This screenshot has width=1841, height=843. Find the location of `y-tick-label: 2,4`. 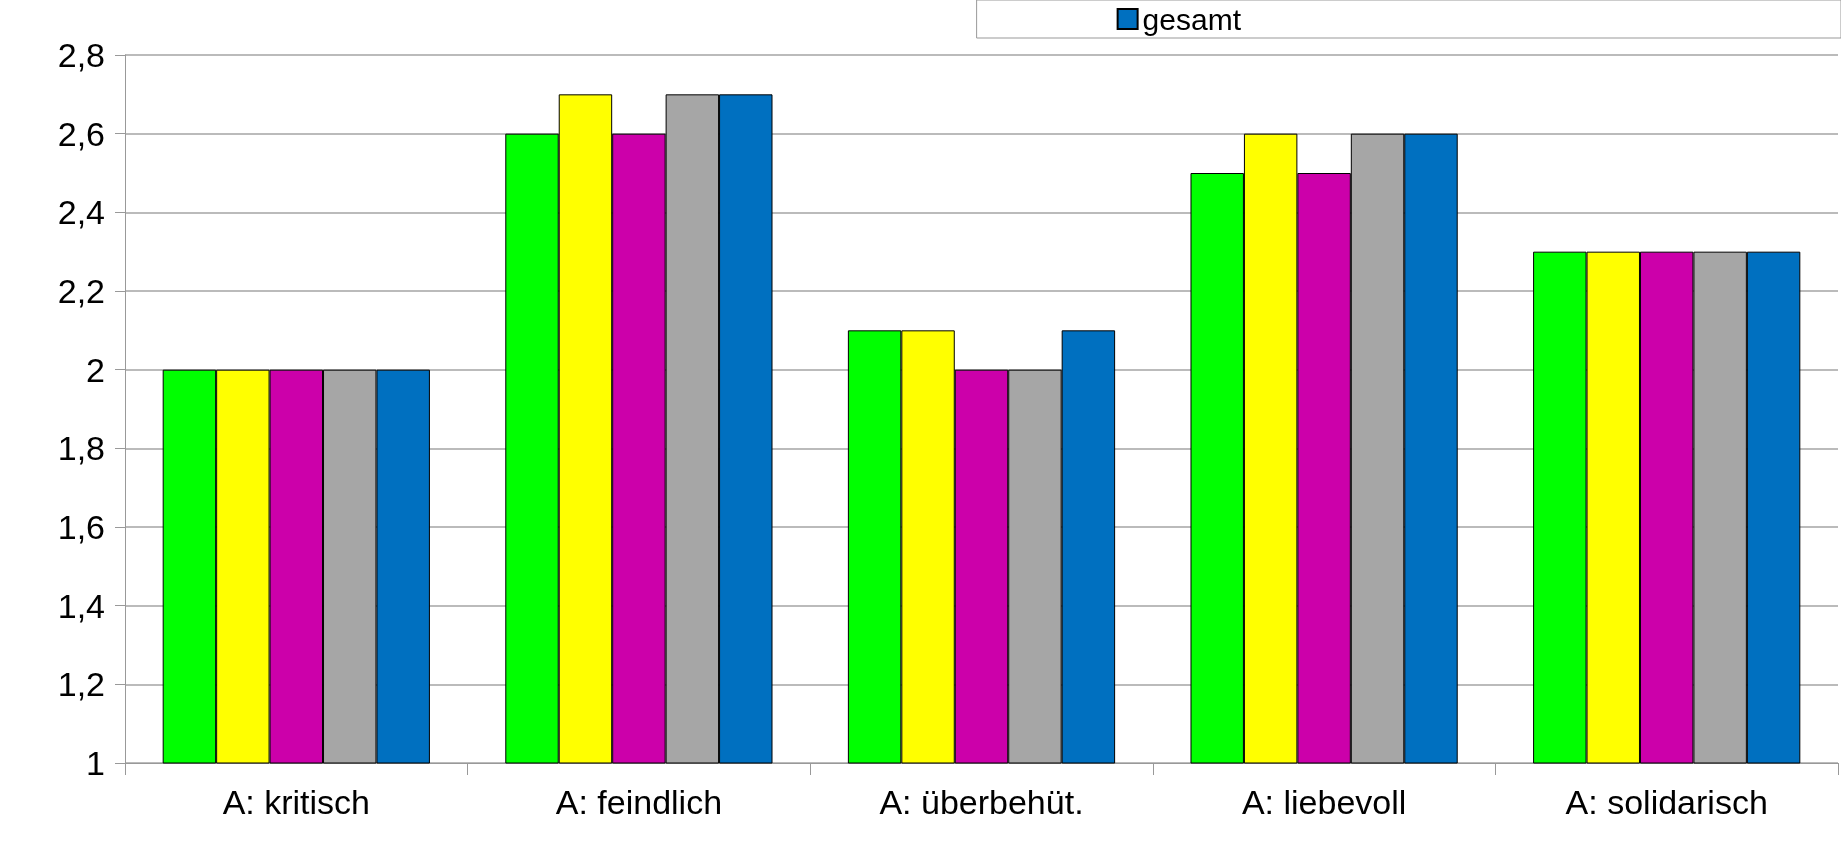

y-tick-label: 2,4 is located at coordinates (81, 212).